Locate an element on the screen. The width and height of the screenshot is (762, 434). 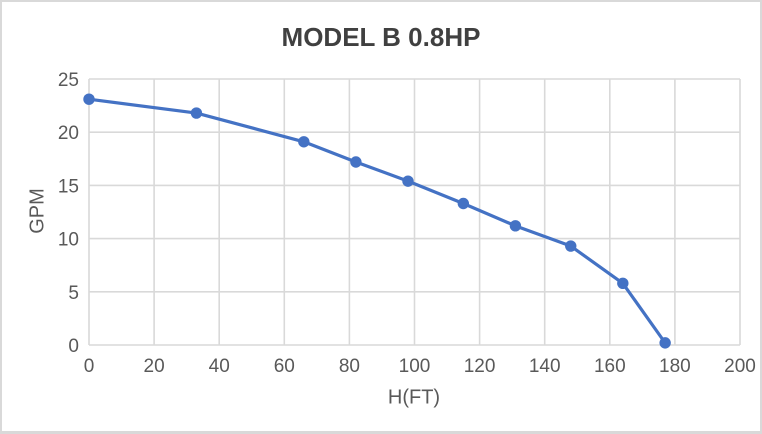
x-tick-label: 60 is located at coordinates (284, 366).